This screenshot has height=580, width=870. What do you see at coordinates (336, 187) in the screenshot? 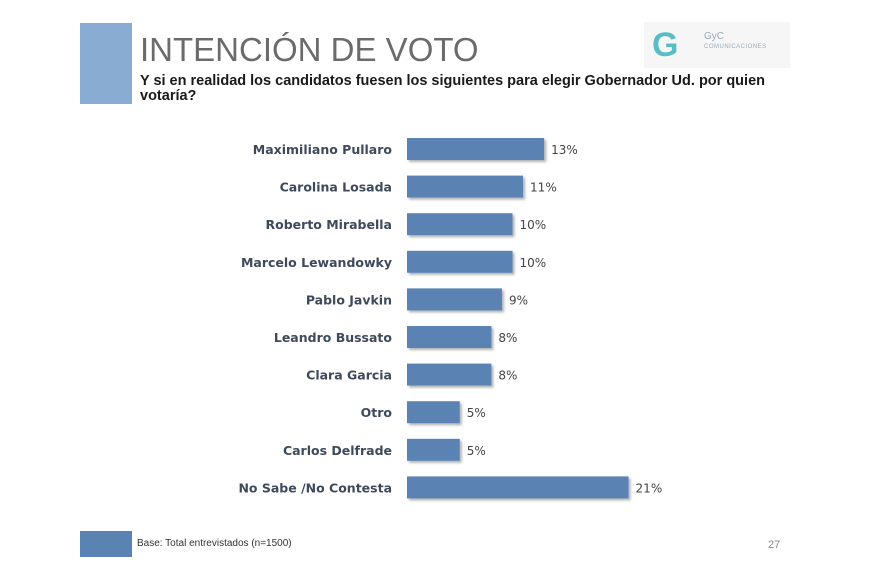
I see `category-label: Carolina Losada` at bounding box center [336, 187].